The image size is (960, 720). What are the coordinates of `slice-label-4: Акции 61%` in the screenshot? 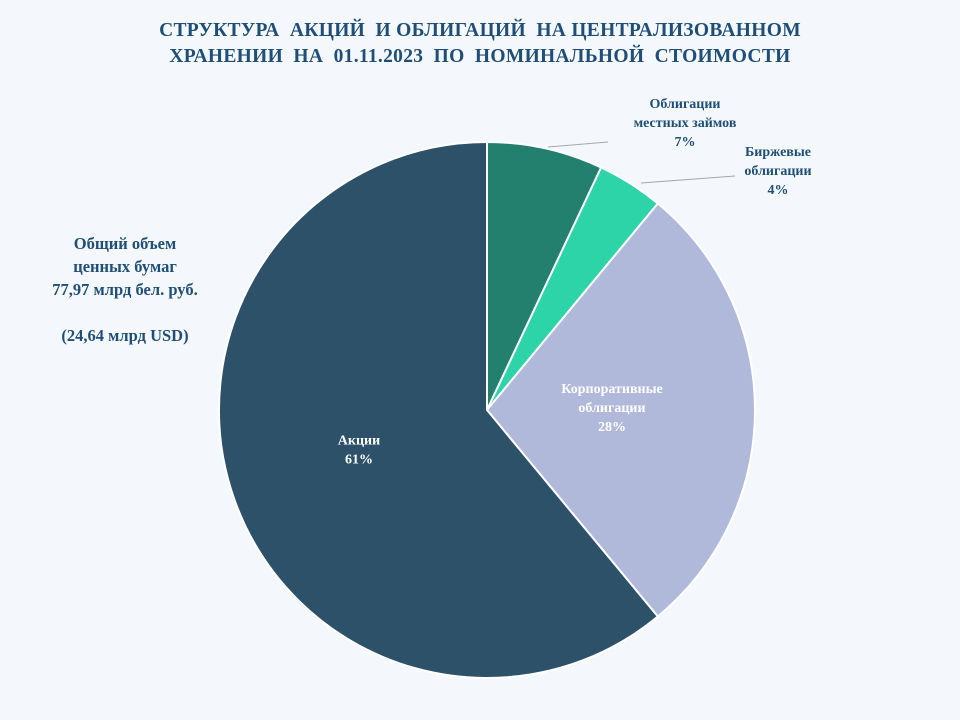 It's located at (359, 451).